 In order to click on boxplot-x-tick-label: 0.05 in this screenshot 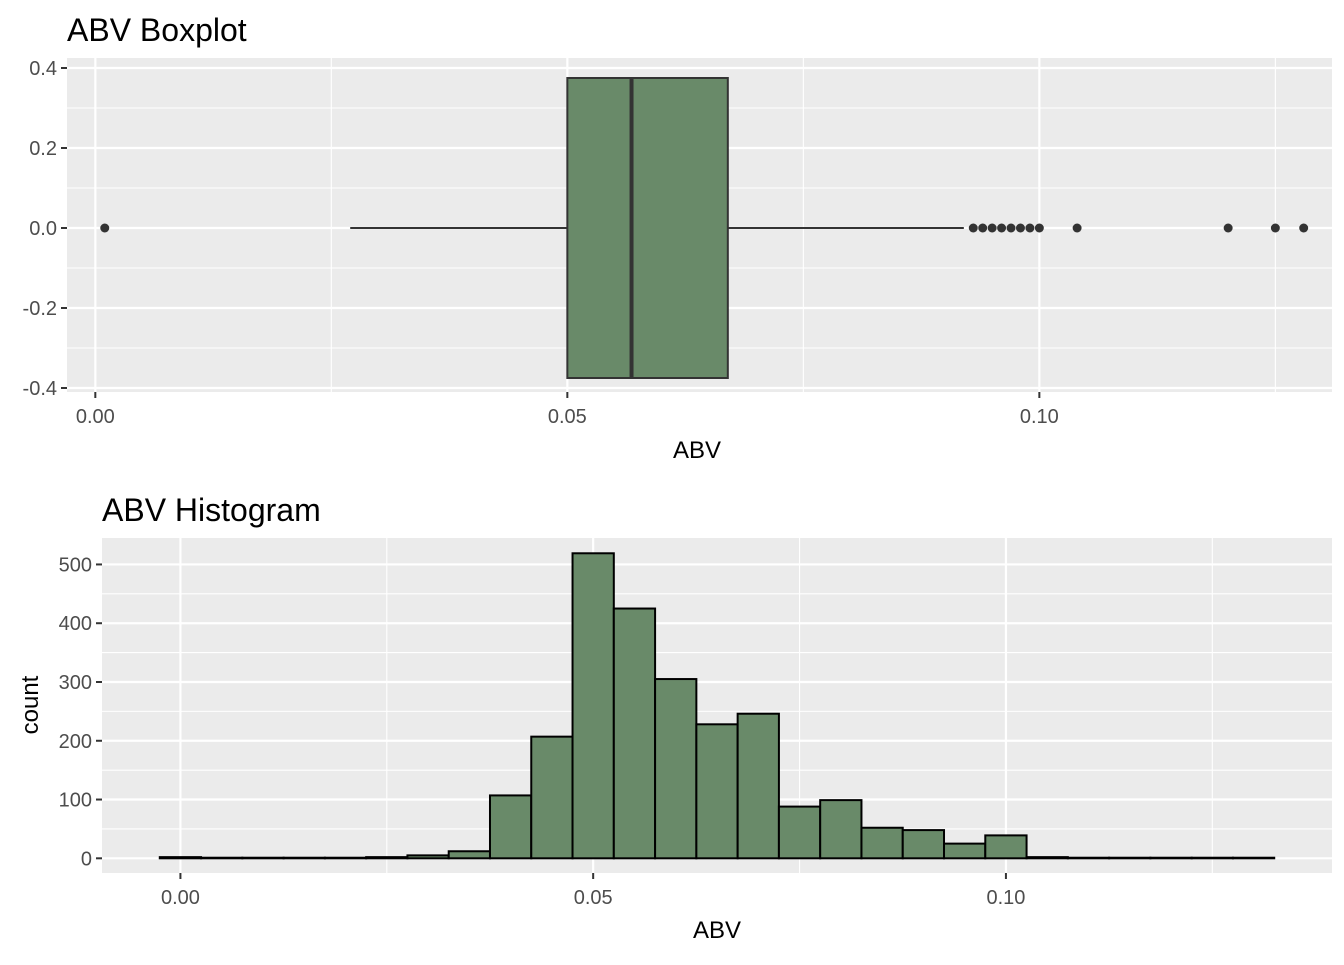, I will do `click(567, 417)`.